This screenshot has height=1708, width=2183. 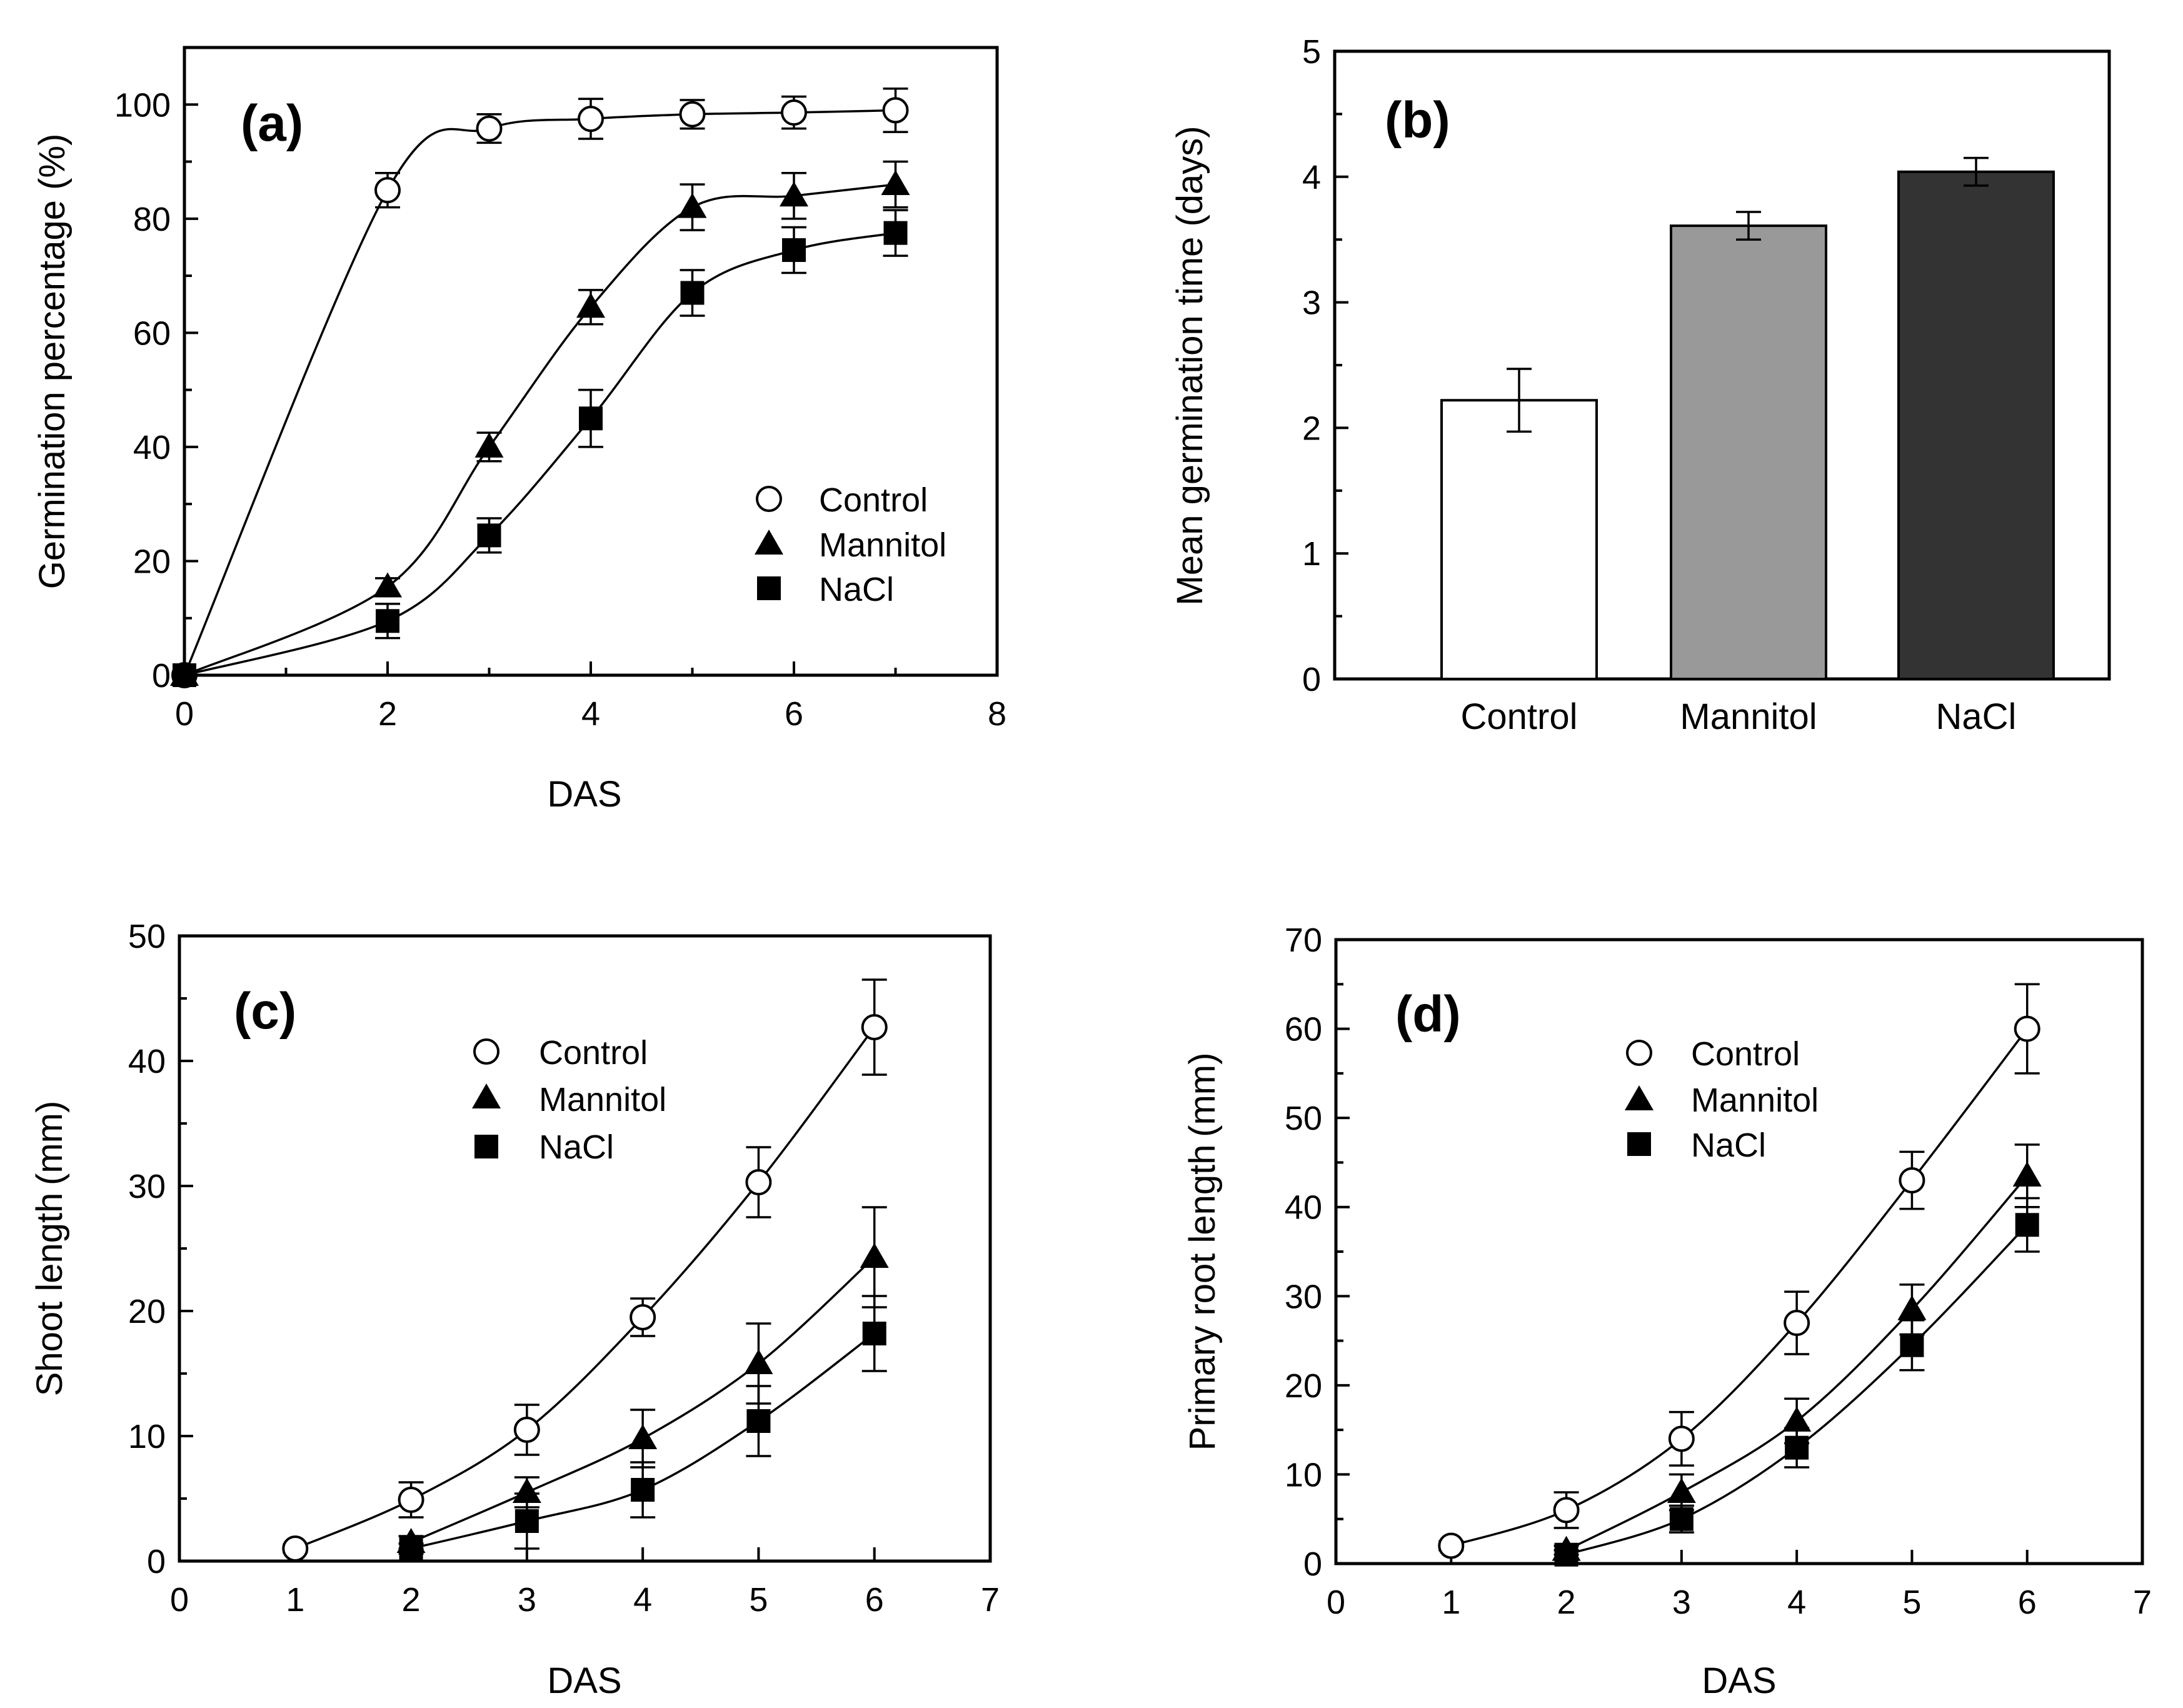 What do you see at coordinates (540, 429) in the screenshot?
I see `series-line-mannitol` at bounding box center [540, 429].